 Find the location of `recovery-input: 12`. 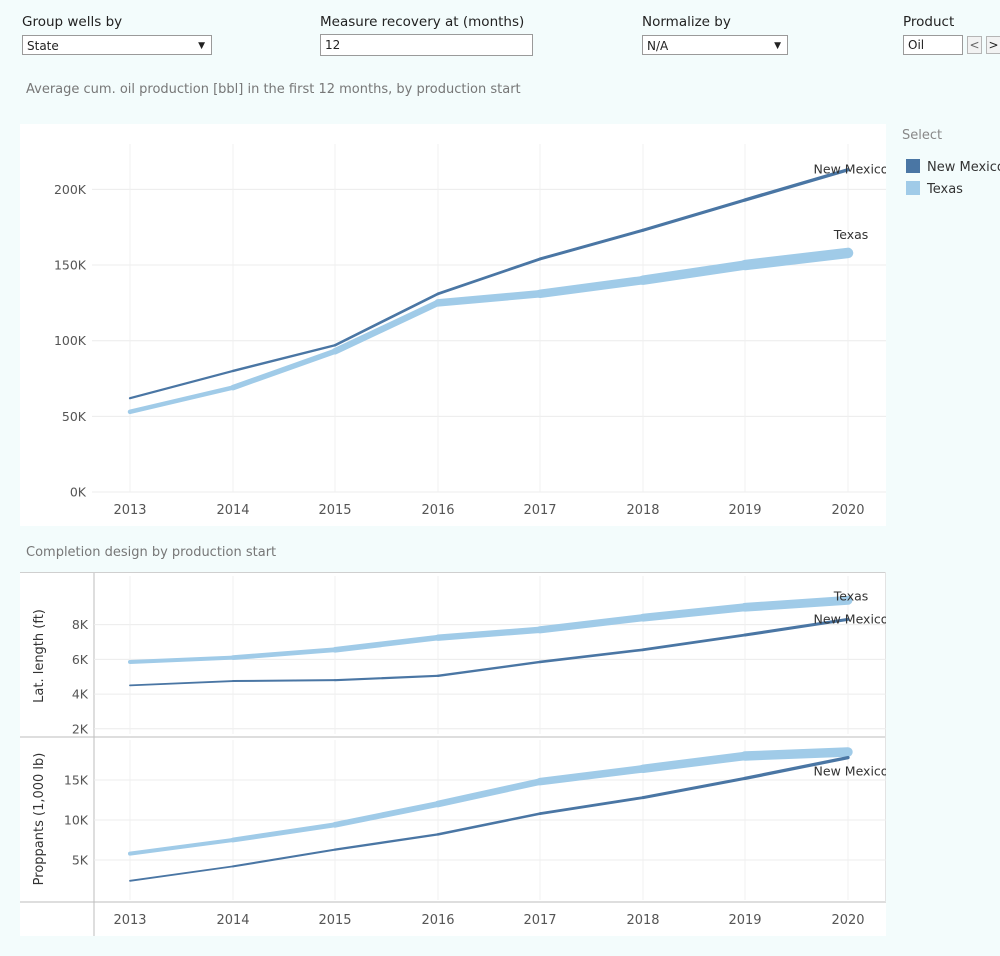

recovery-input: 12 is located at coordinates (426, 45).